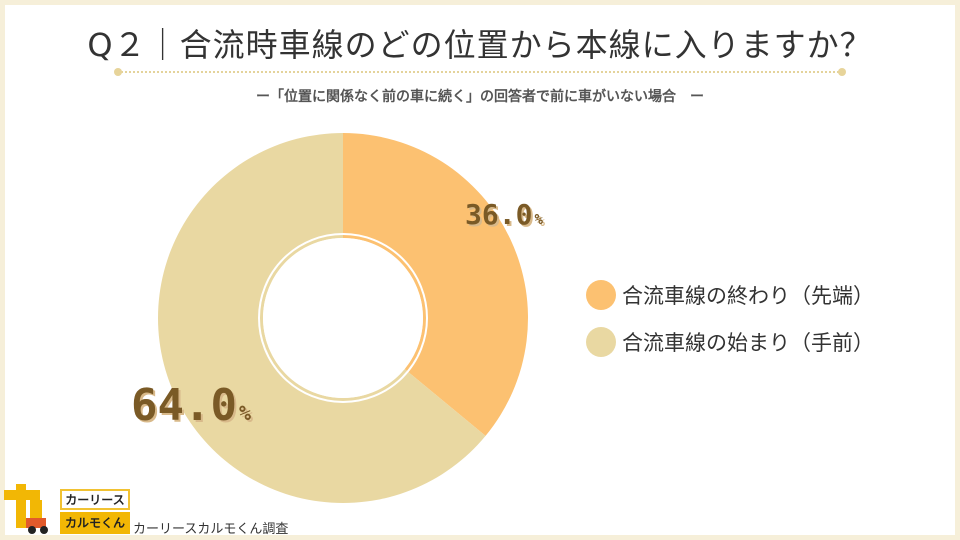 The image size is (960, 540). I want to click on data-label-slice-2-unit: %, so click(245, 413).